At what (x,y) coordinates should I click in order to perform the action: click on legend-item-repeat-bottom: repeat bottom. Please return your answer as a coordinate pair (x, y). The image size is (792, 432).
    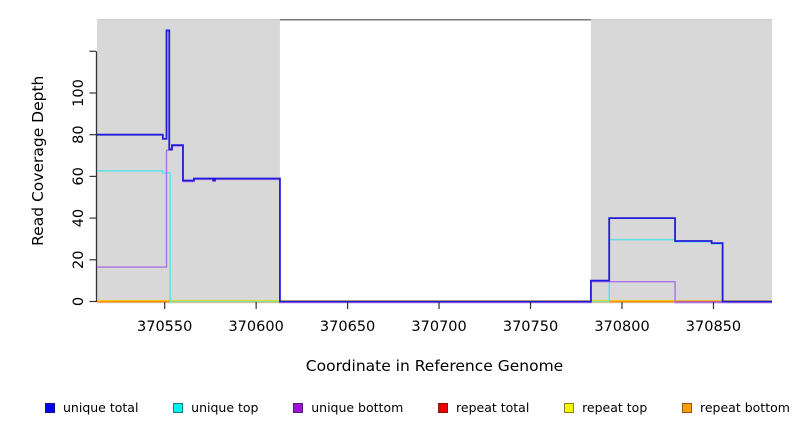
    Looking at the image, I should click on (736, 407).